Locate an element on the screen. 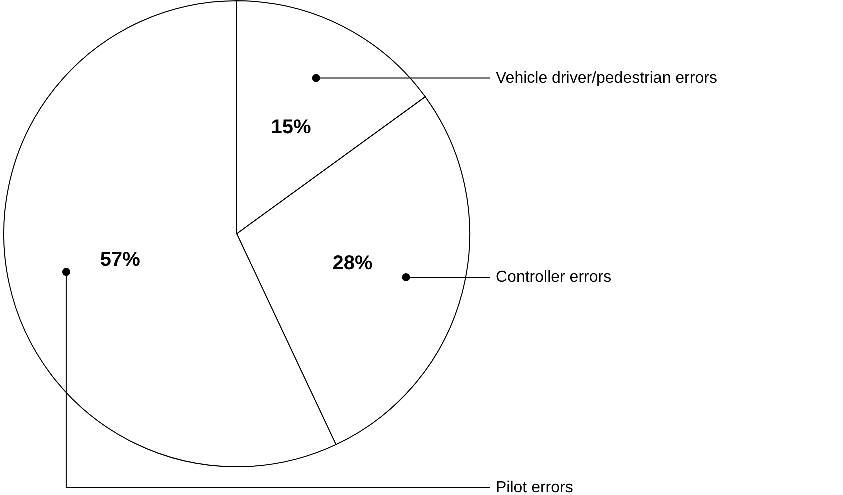 The image size is (843, 495). data-label: 57% is located at coordinates (120, 260).